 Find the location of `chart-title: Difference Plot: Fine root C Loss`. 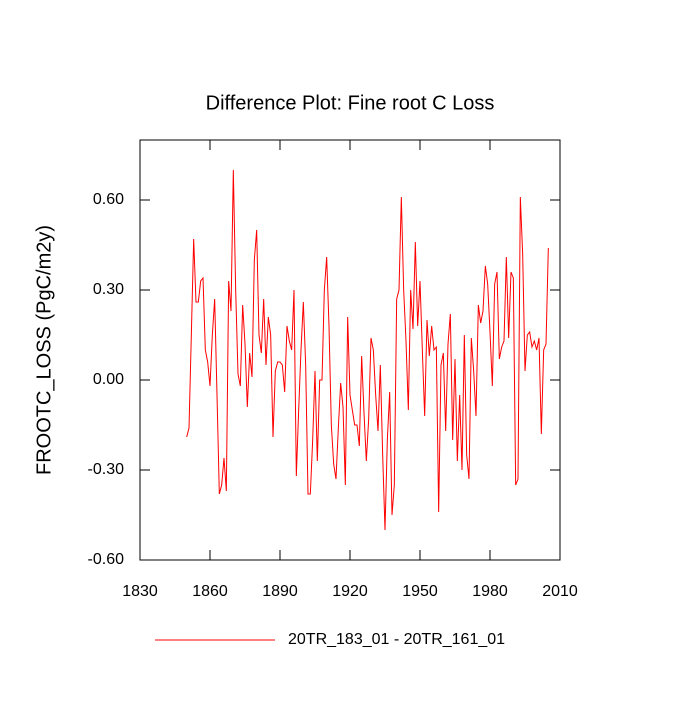

chart-title: Difference Plot: Fine root C Loss is located at coordinates (350, 103).